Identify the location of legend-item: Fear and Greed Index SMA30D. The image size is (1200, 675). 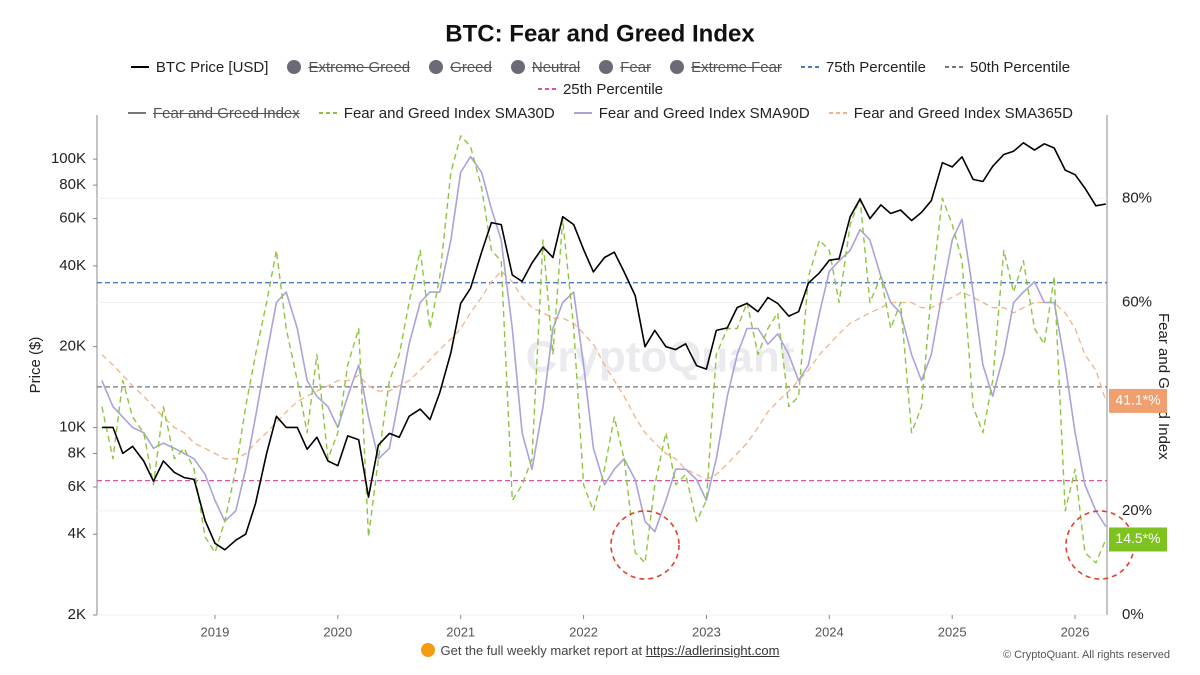
(436, 113).